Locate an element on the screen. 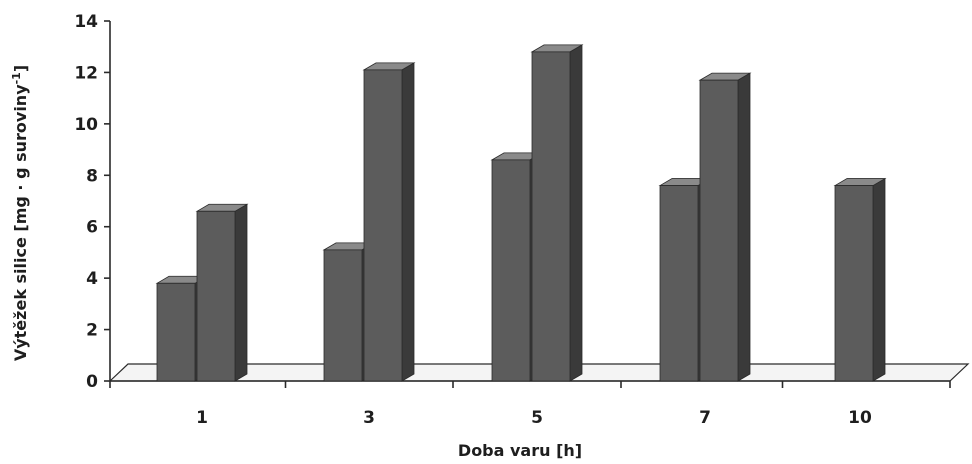 The height and width of the screenshot is (464, 972). x-tick-label: 10 is located at coordinates (860, 418).